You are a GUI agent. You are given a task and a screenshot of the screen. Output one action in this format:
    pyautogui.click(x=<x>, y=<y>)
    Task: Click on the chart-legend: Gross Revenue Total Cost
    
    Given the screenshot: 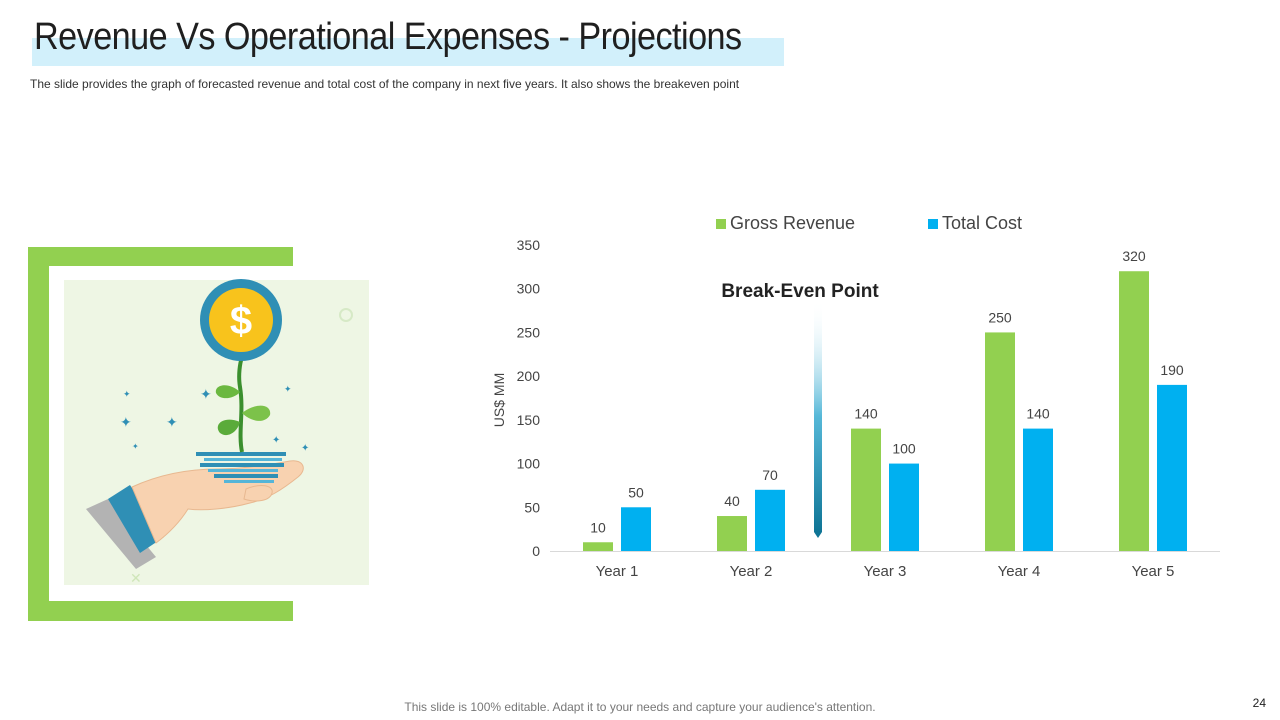 What is the action you would take?
    pyautogui.click(x=869, y=223)
    